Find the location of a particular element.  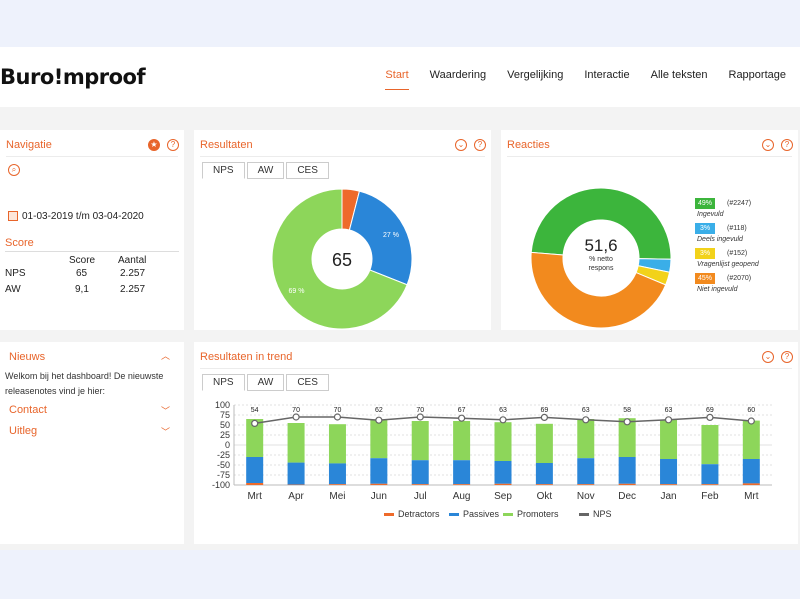

y-tick-label: 75 is located at coordinates (225, 415).